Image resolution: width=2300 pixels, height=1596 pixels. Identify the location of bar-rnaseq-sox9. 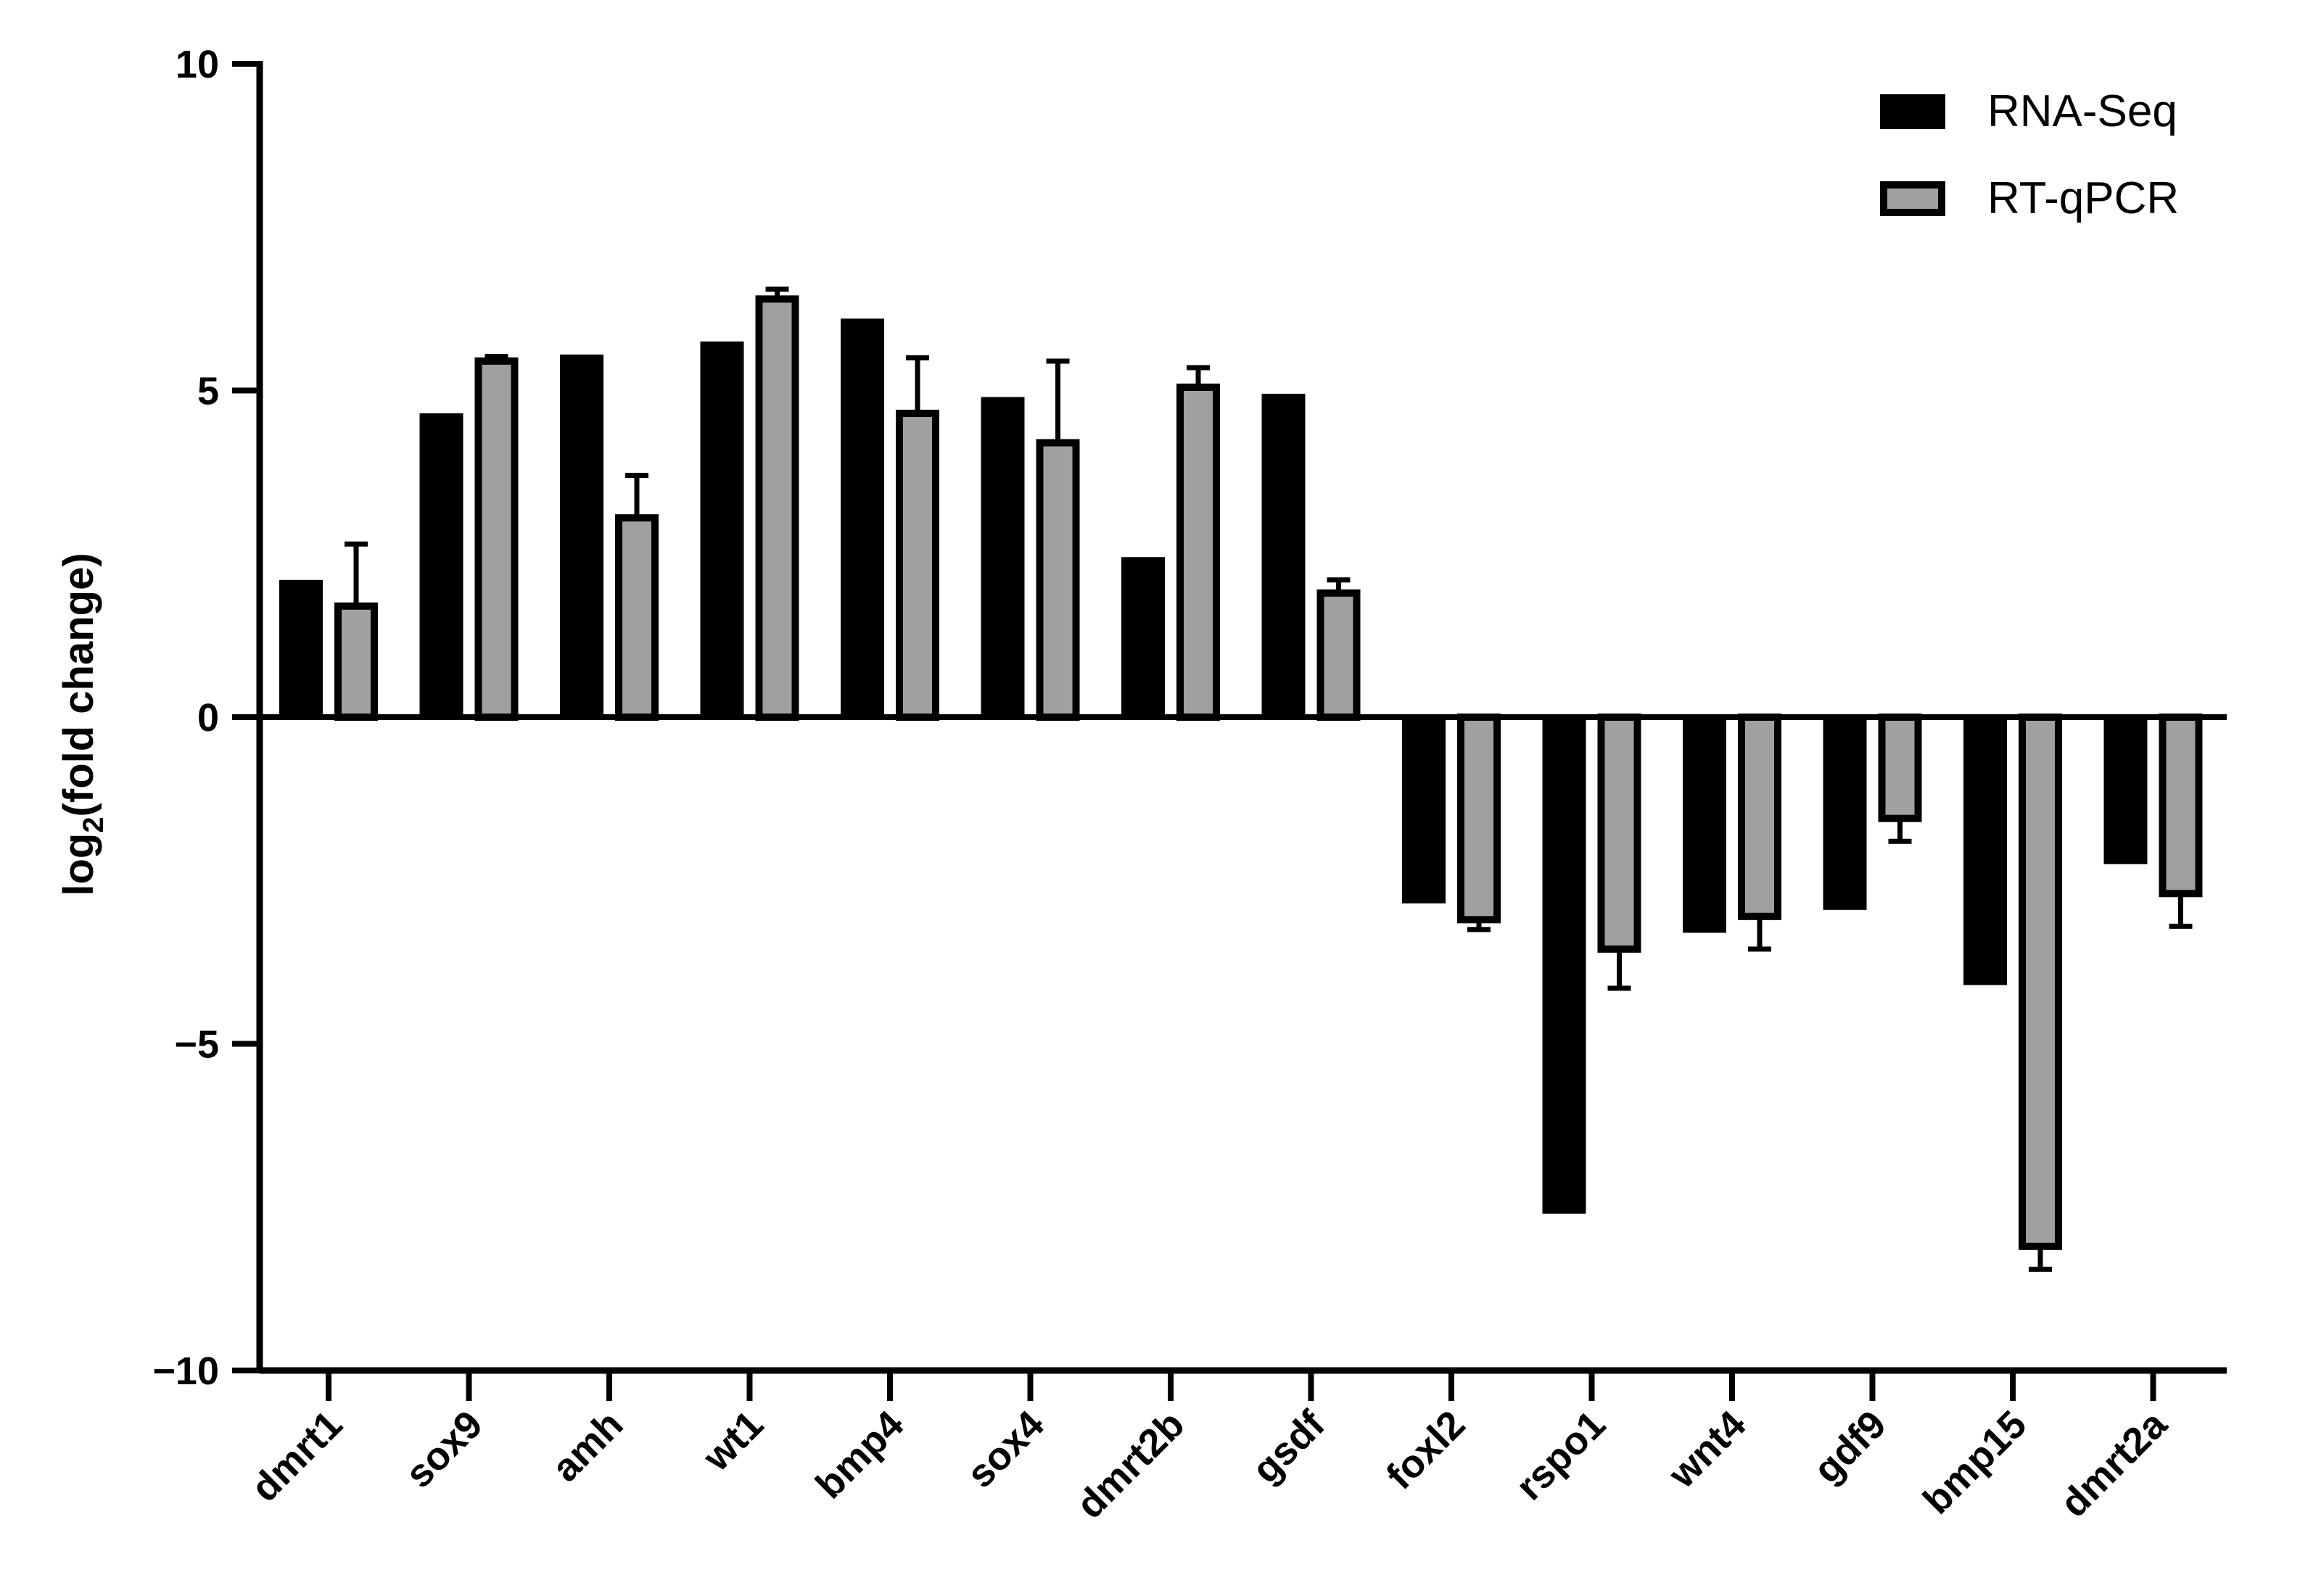
(441, 565).